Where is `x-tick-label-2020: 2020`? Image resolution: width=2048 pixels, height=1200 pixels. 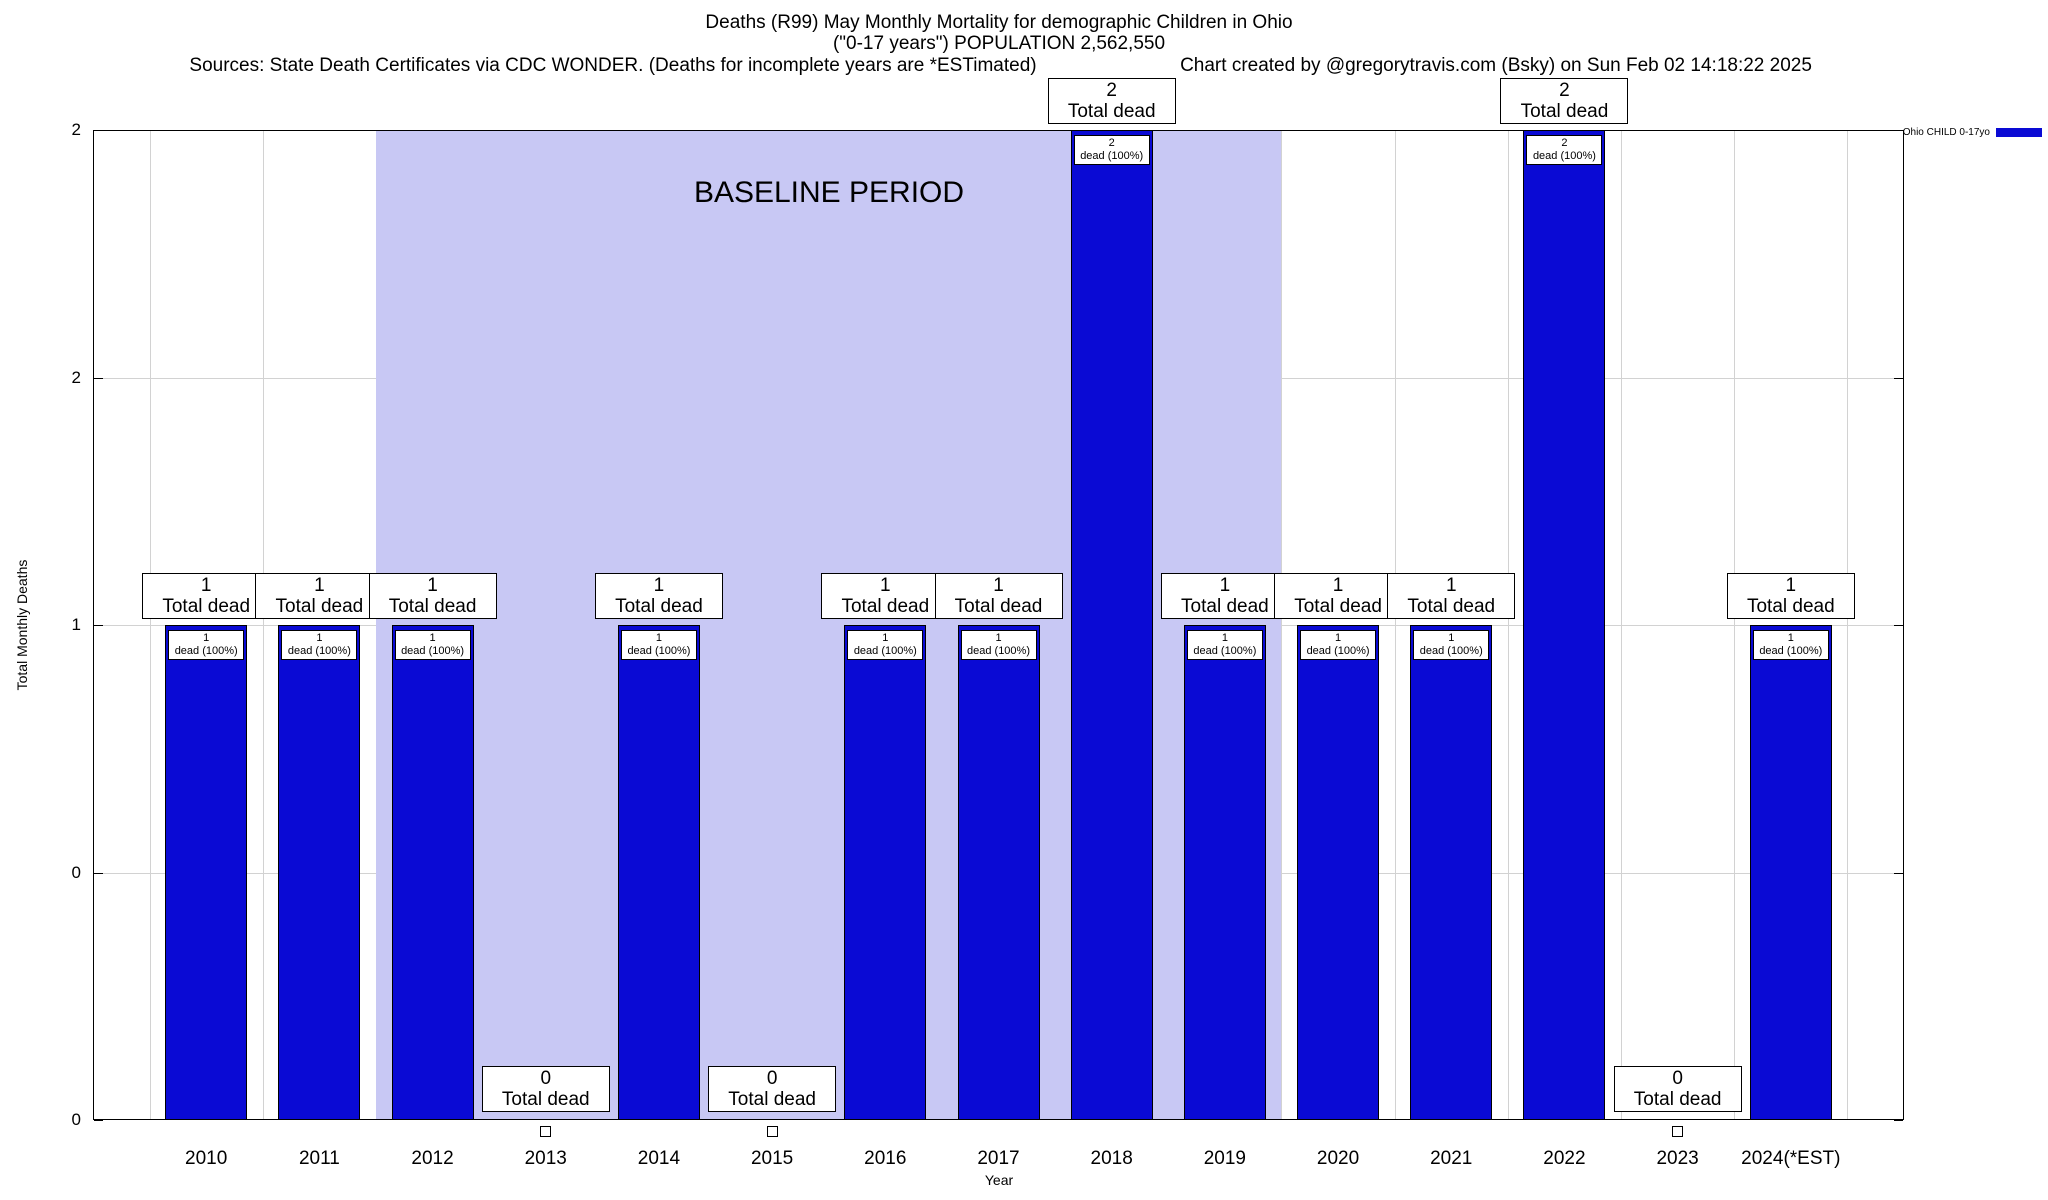 x-tick-label-2020: 2020 is located at coordinates (1338, 1158).